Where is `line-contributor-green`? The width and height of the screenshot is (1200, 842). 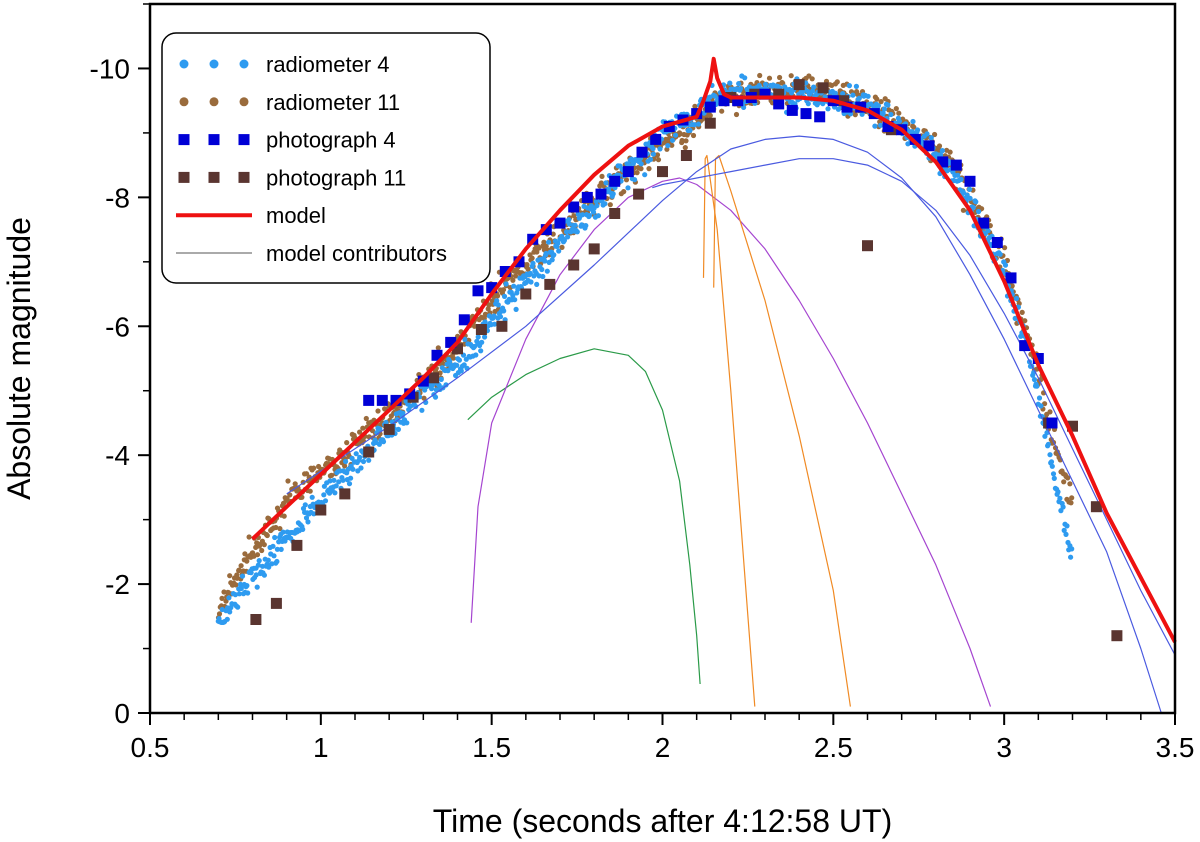 line-contributor-green is located at coordinates (584, 516).